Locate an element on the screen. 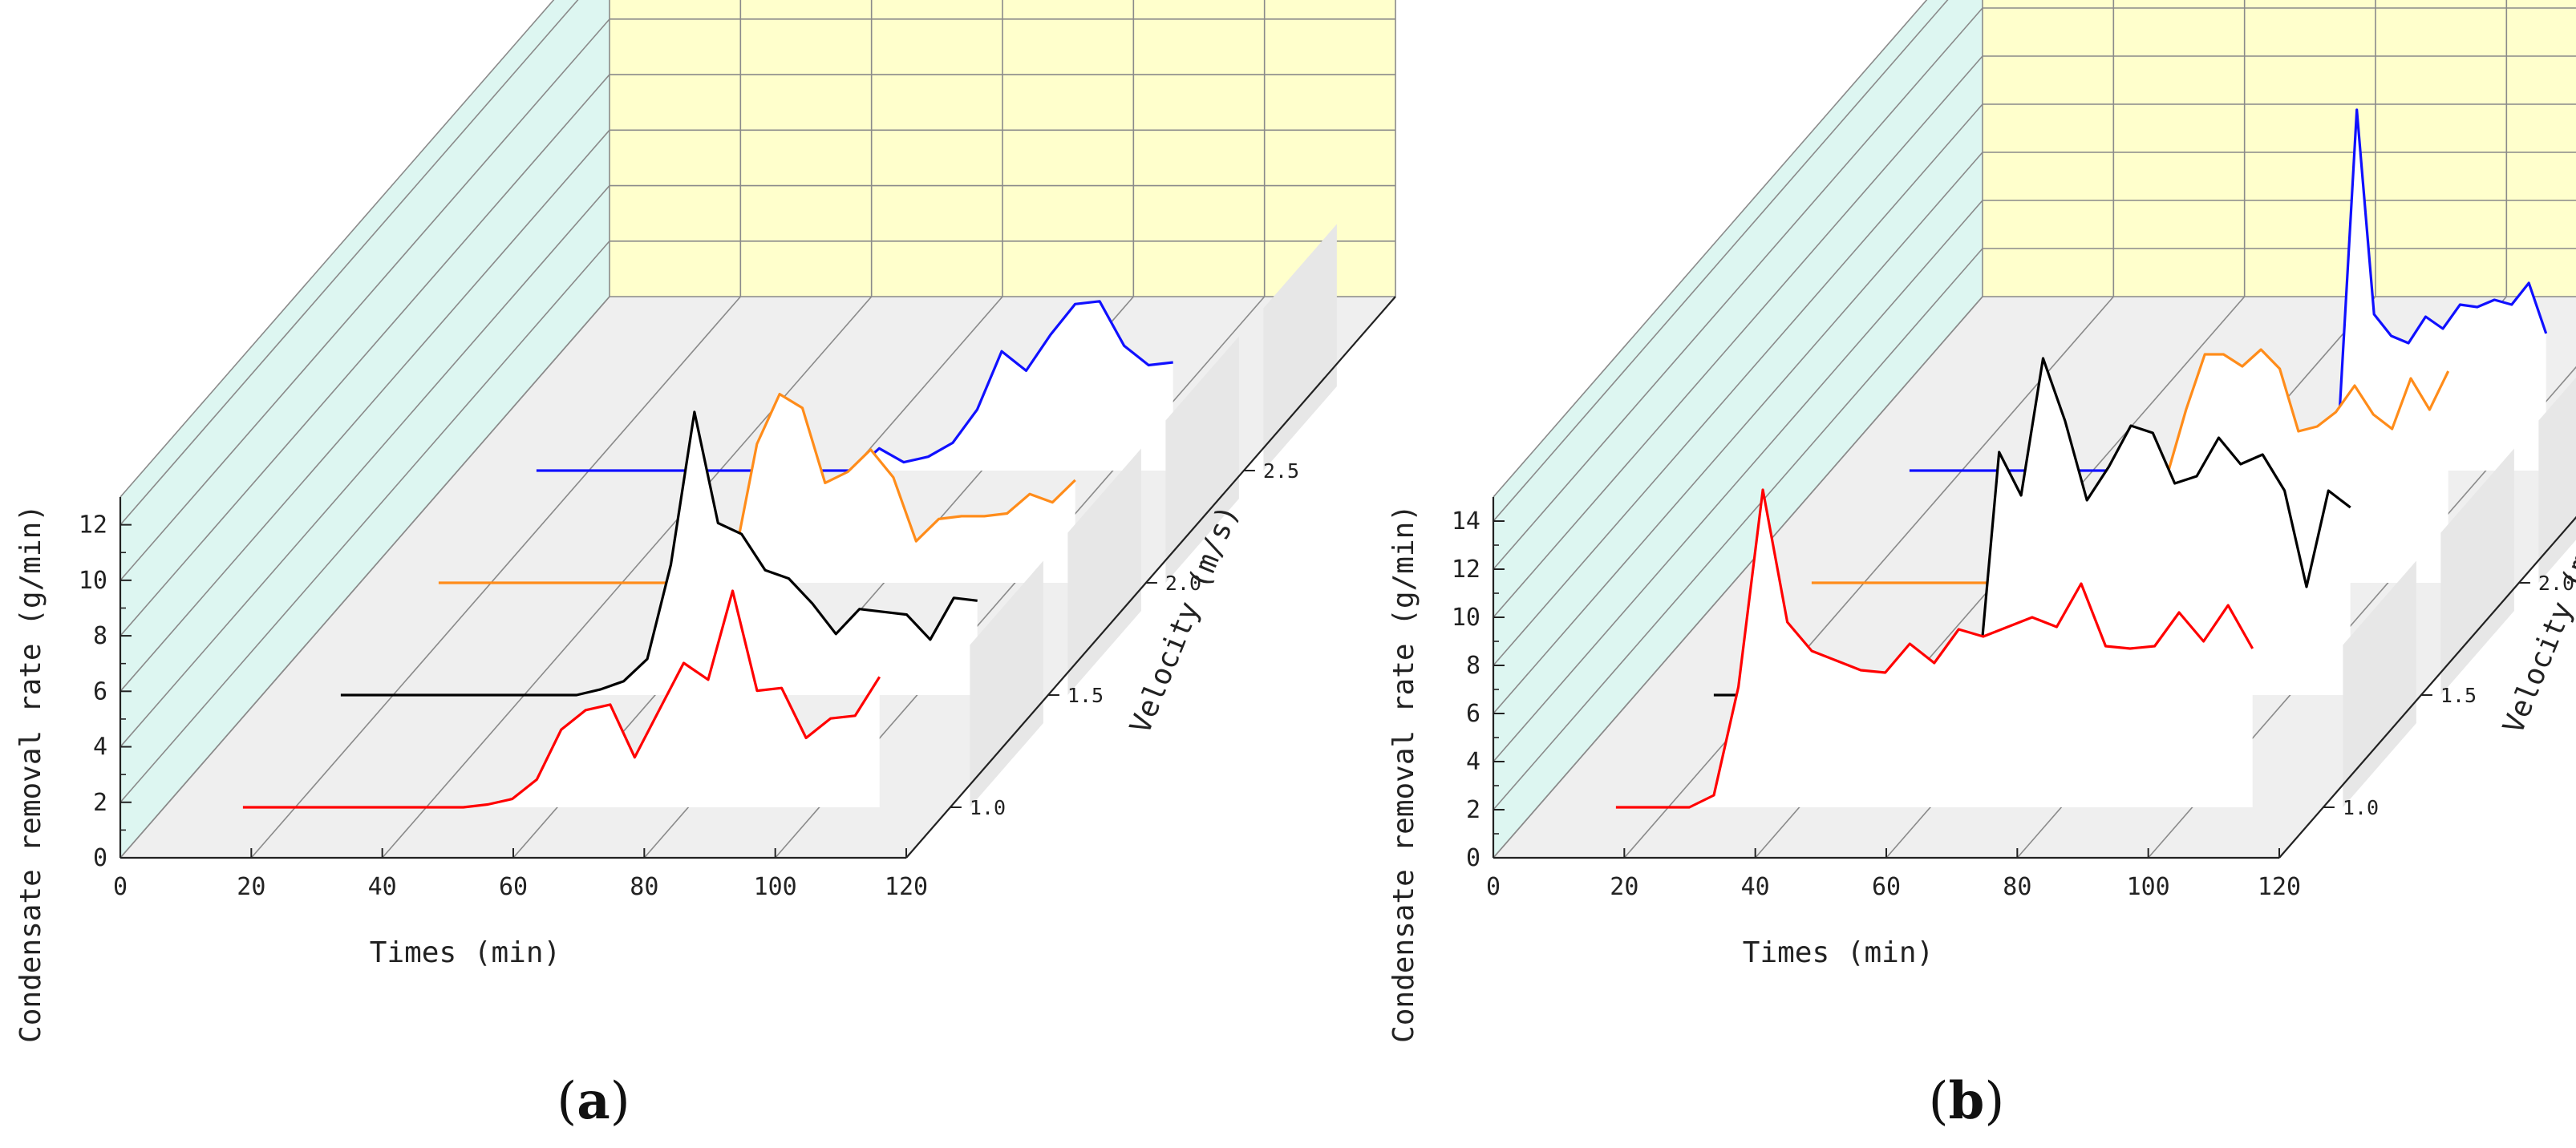 This screenshot has height=1148, width=2576. panel-label: (b) is located at coordinates (1967, 1101).